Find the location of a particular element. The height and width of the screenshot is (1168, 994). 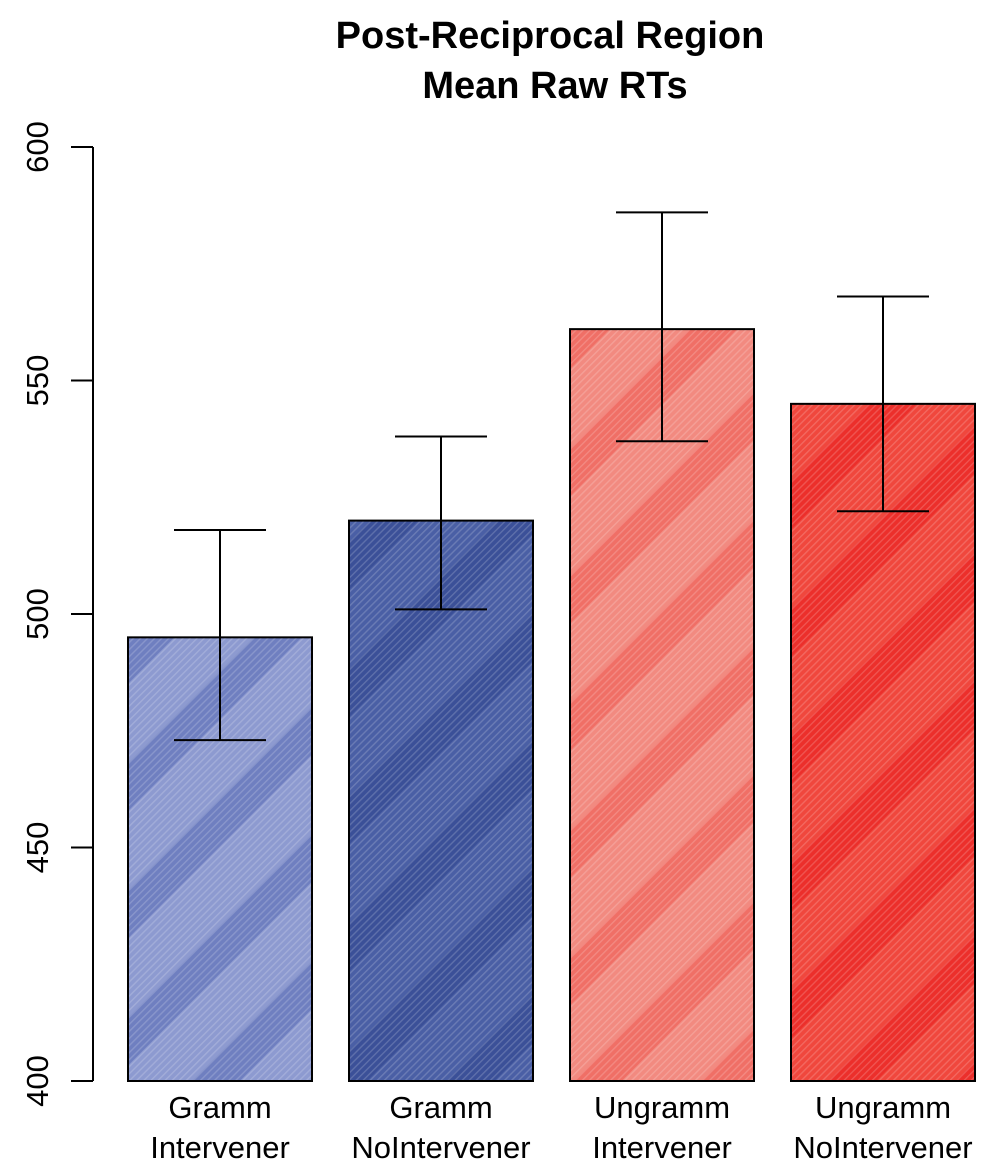

y-tick-label: 450 is located at coordinates (37, 848).